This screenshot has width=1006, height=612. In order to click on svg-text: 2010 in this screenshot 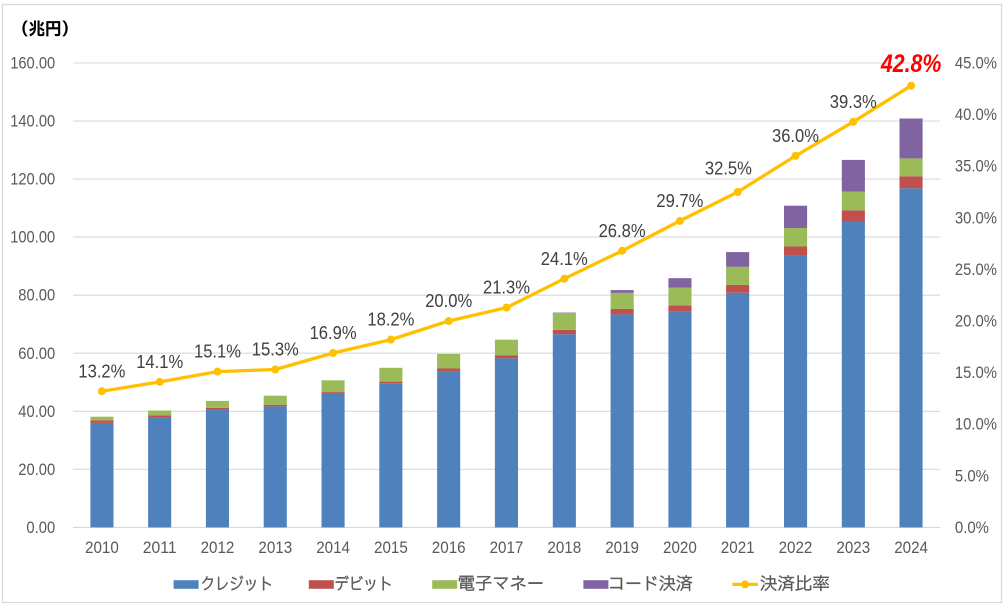, I will do `click(102, 548)`.